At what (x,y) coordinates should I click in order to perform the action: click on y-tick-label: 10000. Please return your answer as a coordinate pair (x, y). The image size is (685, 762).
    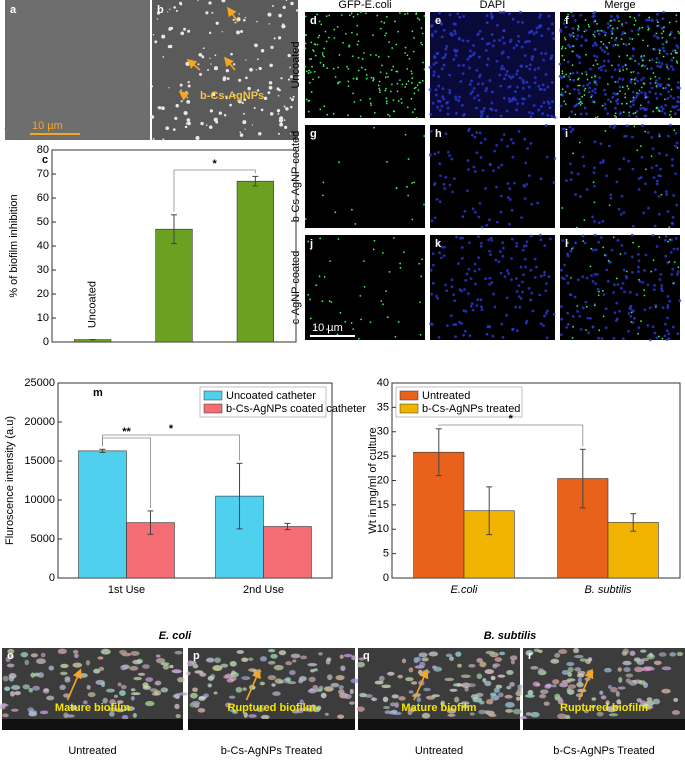
    Looking at the image, I should click on (39, 500).